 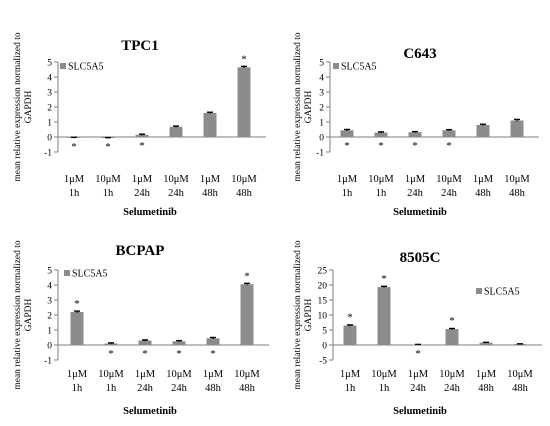 I want to click on chart-title: TPC1, so click(x=140, y=46).